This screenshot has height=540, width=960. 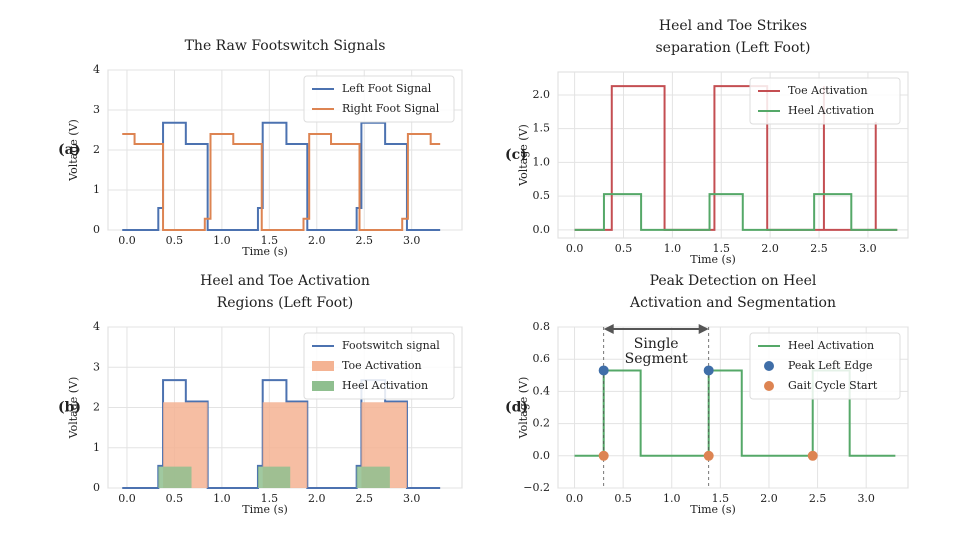 I want to click on chart-title: Peak Detection on Heel, so click(x=733, y=281).